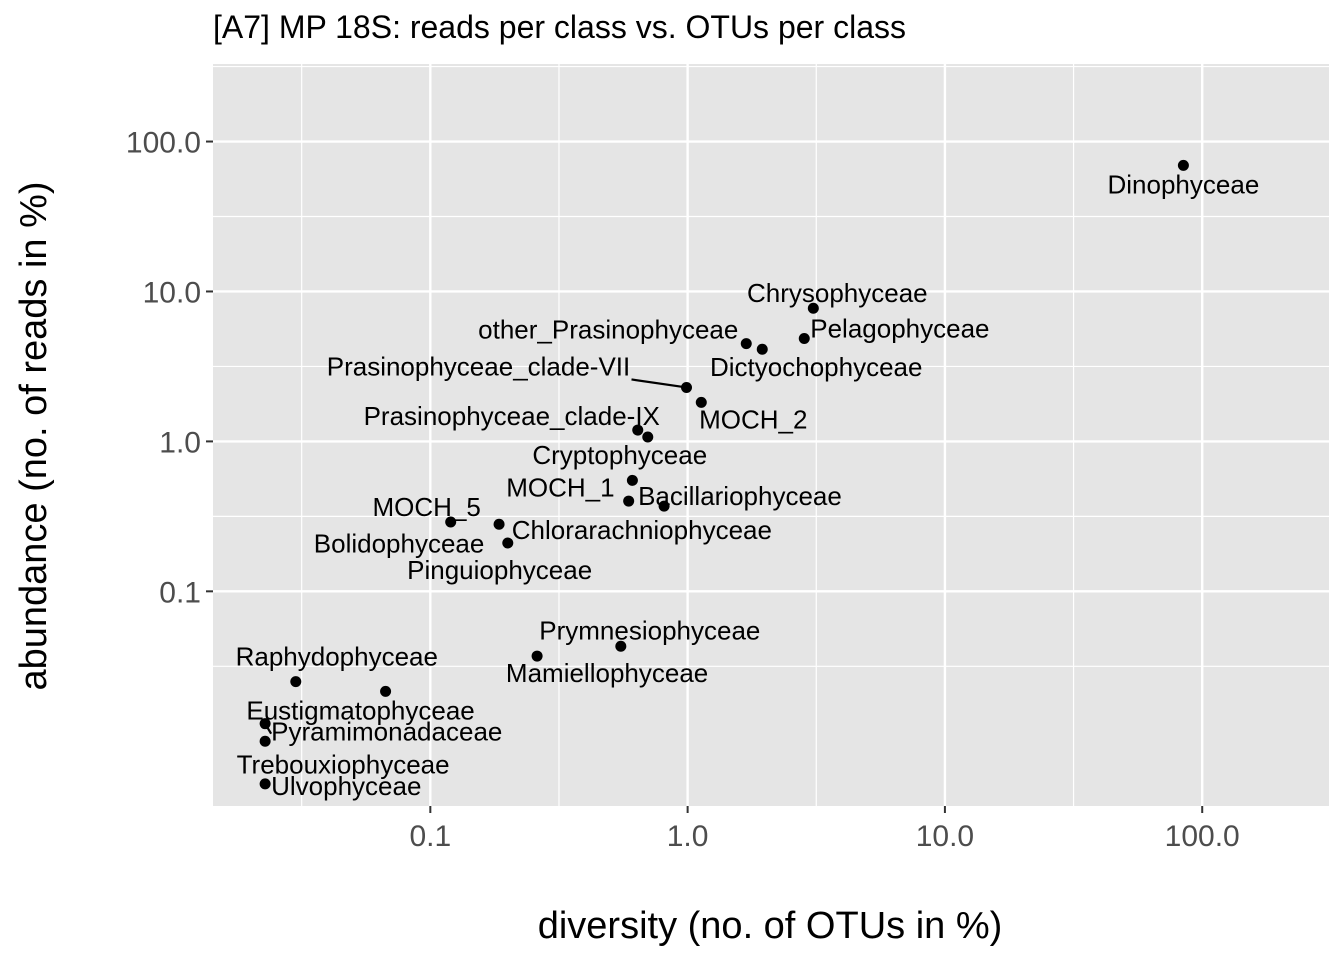 Image resolution: width=1344 pixels, height=960 pixels. What do you see at coordinates (770, 926) in the screenshot?
I see `x-axis-title: diversity (no. of OTUs in %)` at bounding box center [770, 926].